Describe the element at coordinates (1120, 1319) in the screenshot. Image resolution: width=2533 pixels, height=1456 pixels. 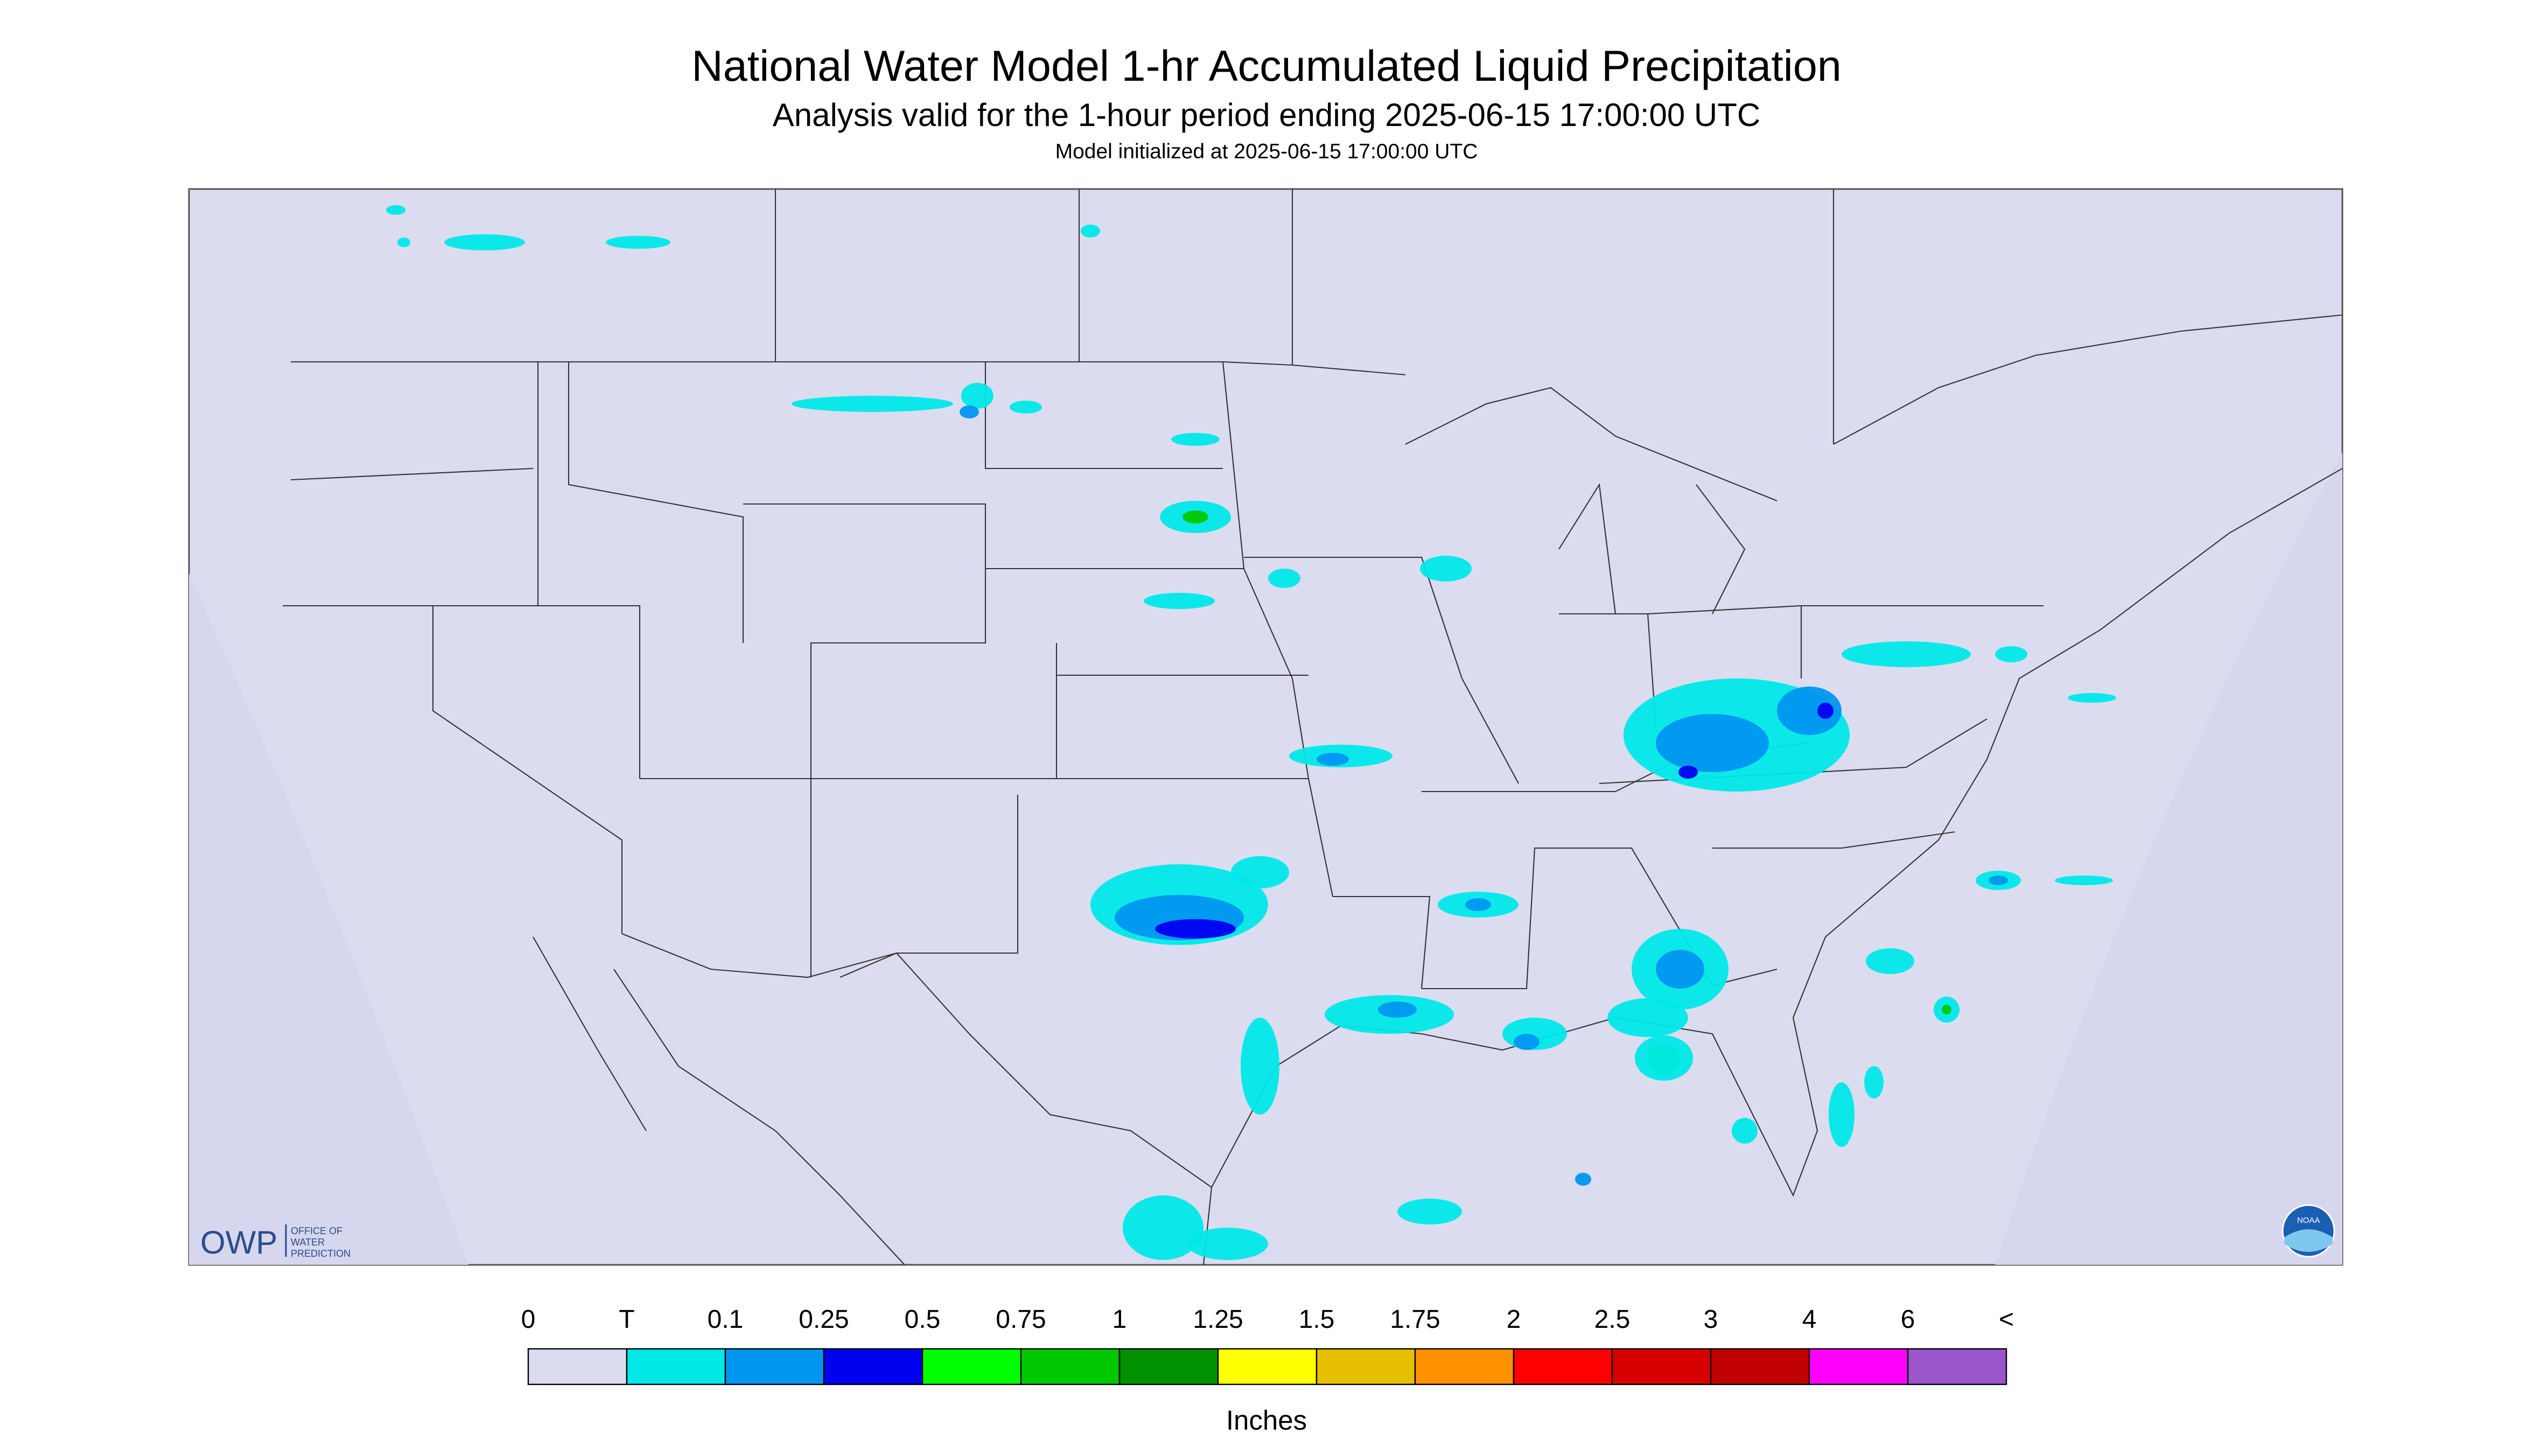
I see `legend-label: 1` at that location.